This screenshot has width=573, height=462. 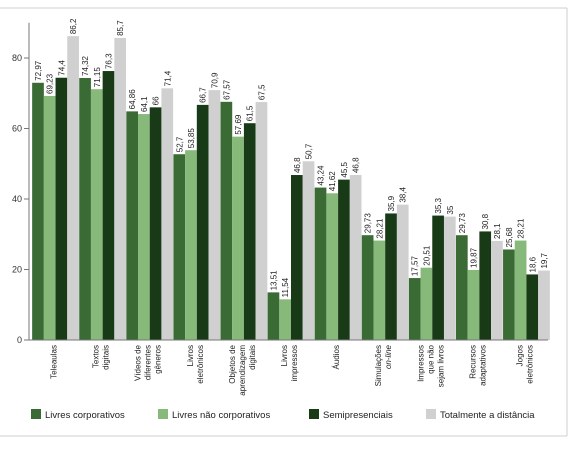 I want to click on x-category-label-livros-impressos-line-1: Livros, so click(x=284, y=355).